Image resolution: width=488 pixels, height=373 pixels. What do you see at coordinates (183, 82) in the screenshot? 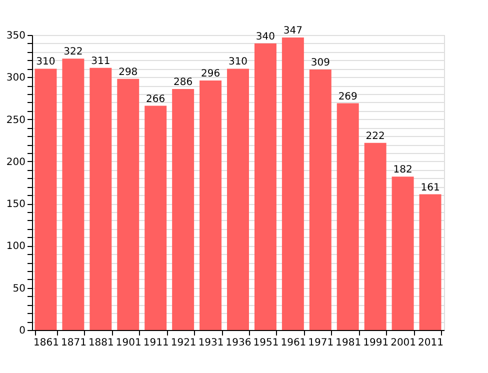
I see `data-label: 286` at bounding box center [183, 82].